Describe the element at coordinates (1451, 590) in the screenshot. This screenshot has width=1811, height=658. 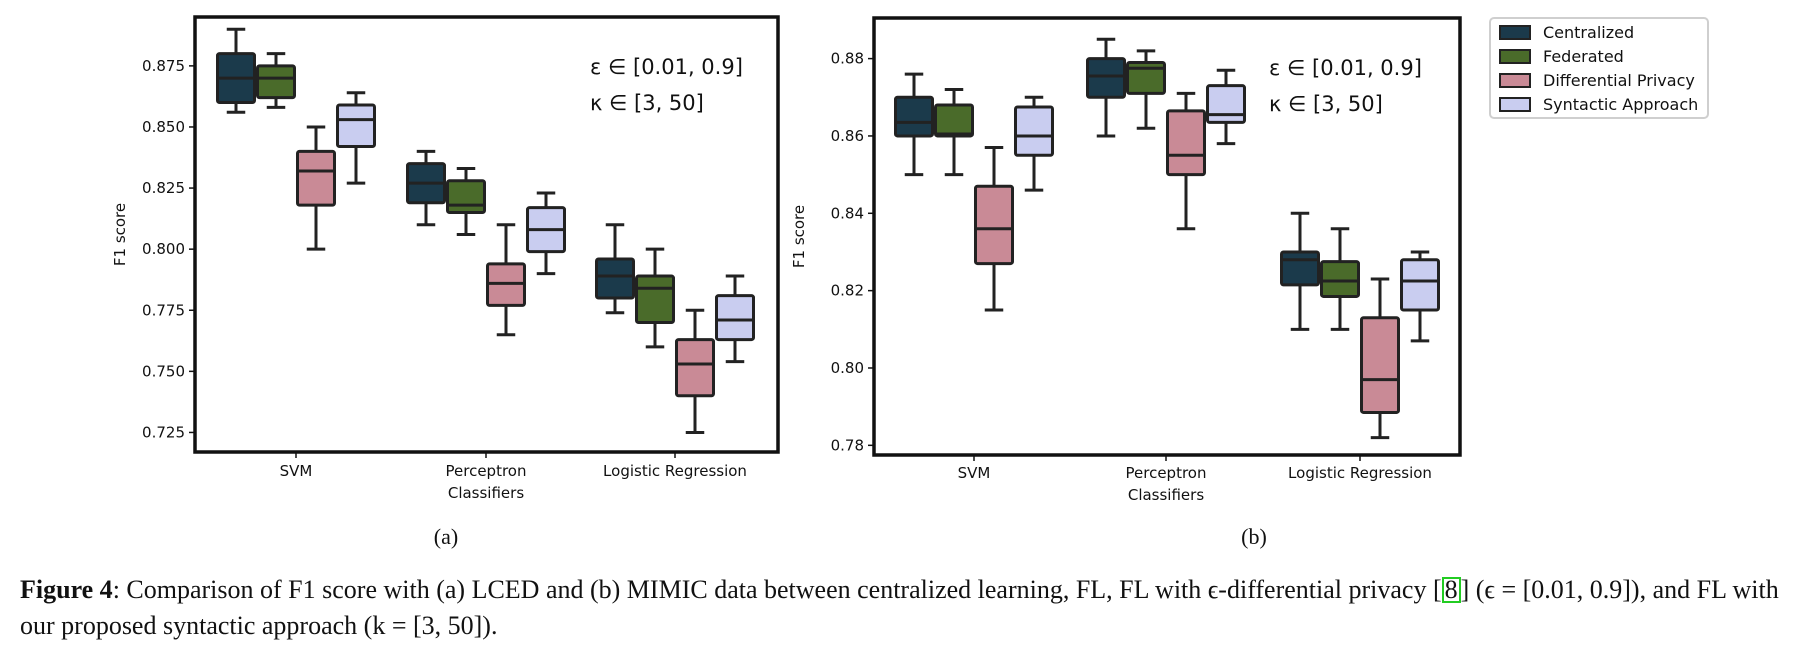
I see `citation-link: 8` at that location.